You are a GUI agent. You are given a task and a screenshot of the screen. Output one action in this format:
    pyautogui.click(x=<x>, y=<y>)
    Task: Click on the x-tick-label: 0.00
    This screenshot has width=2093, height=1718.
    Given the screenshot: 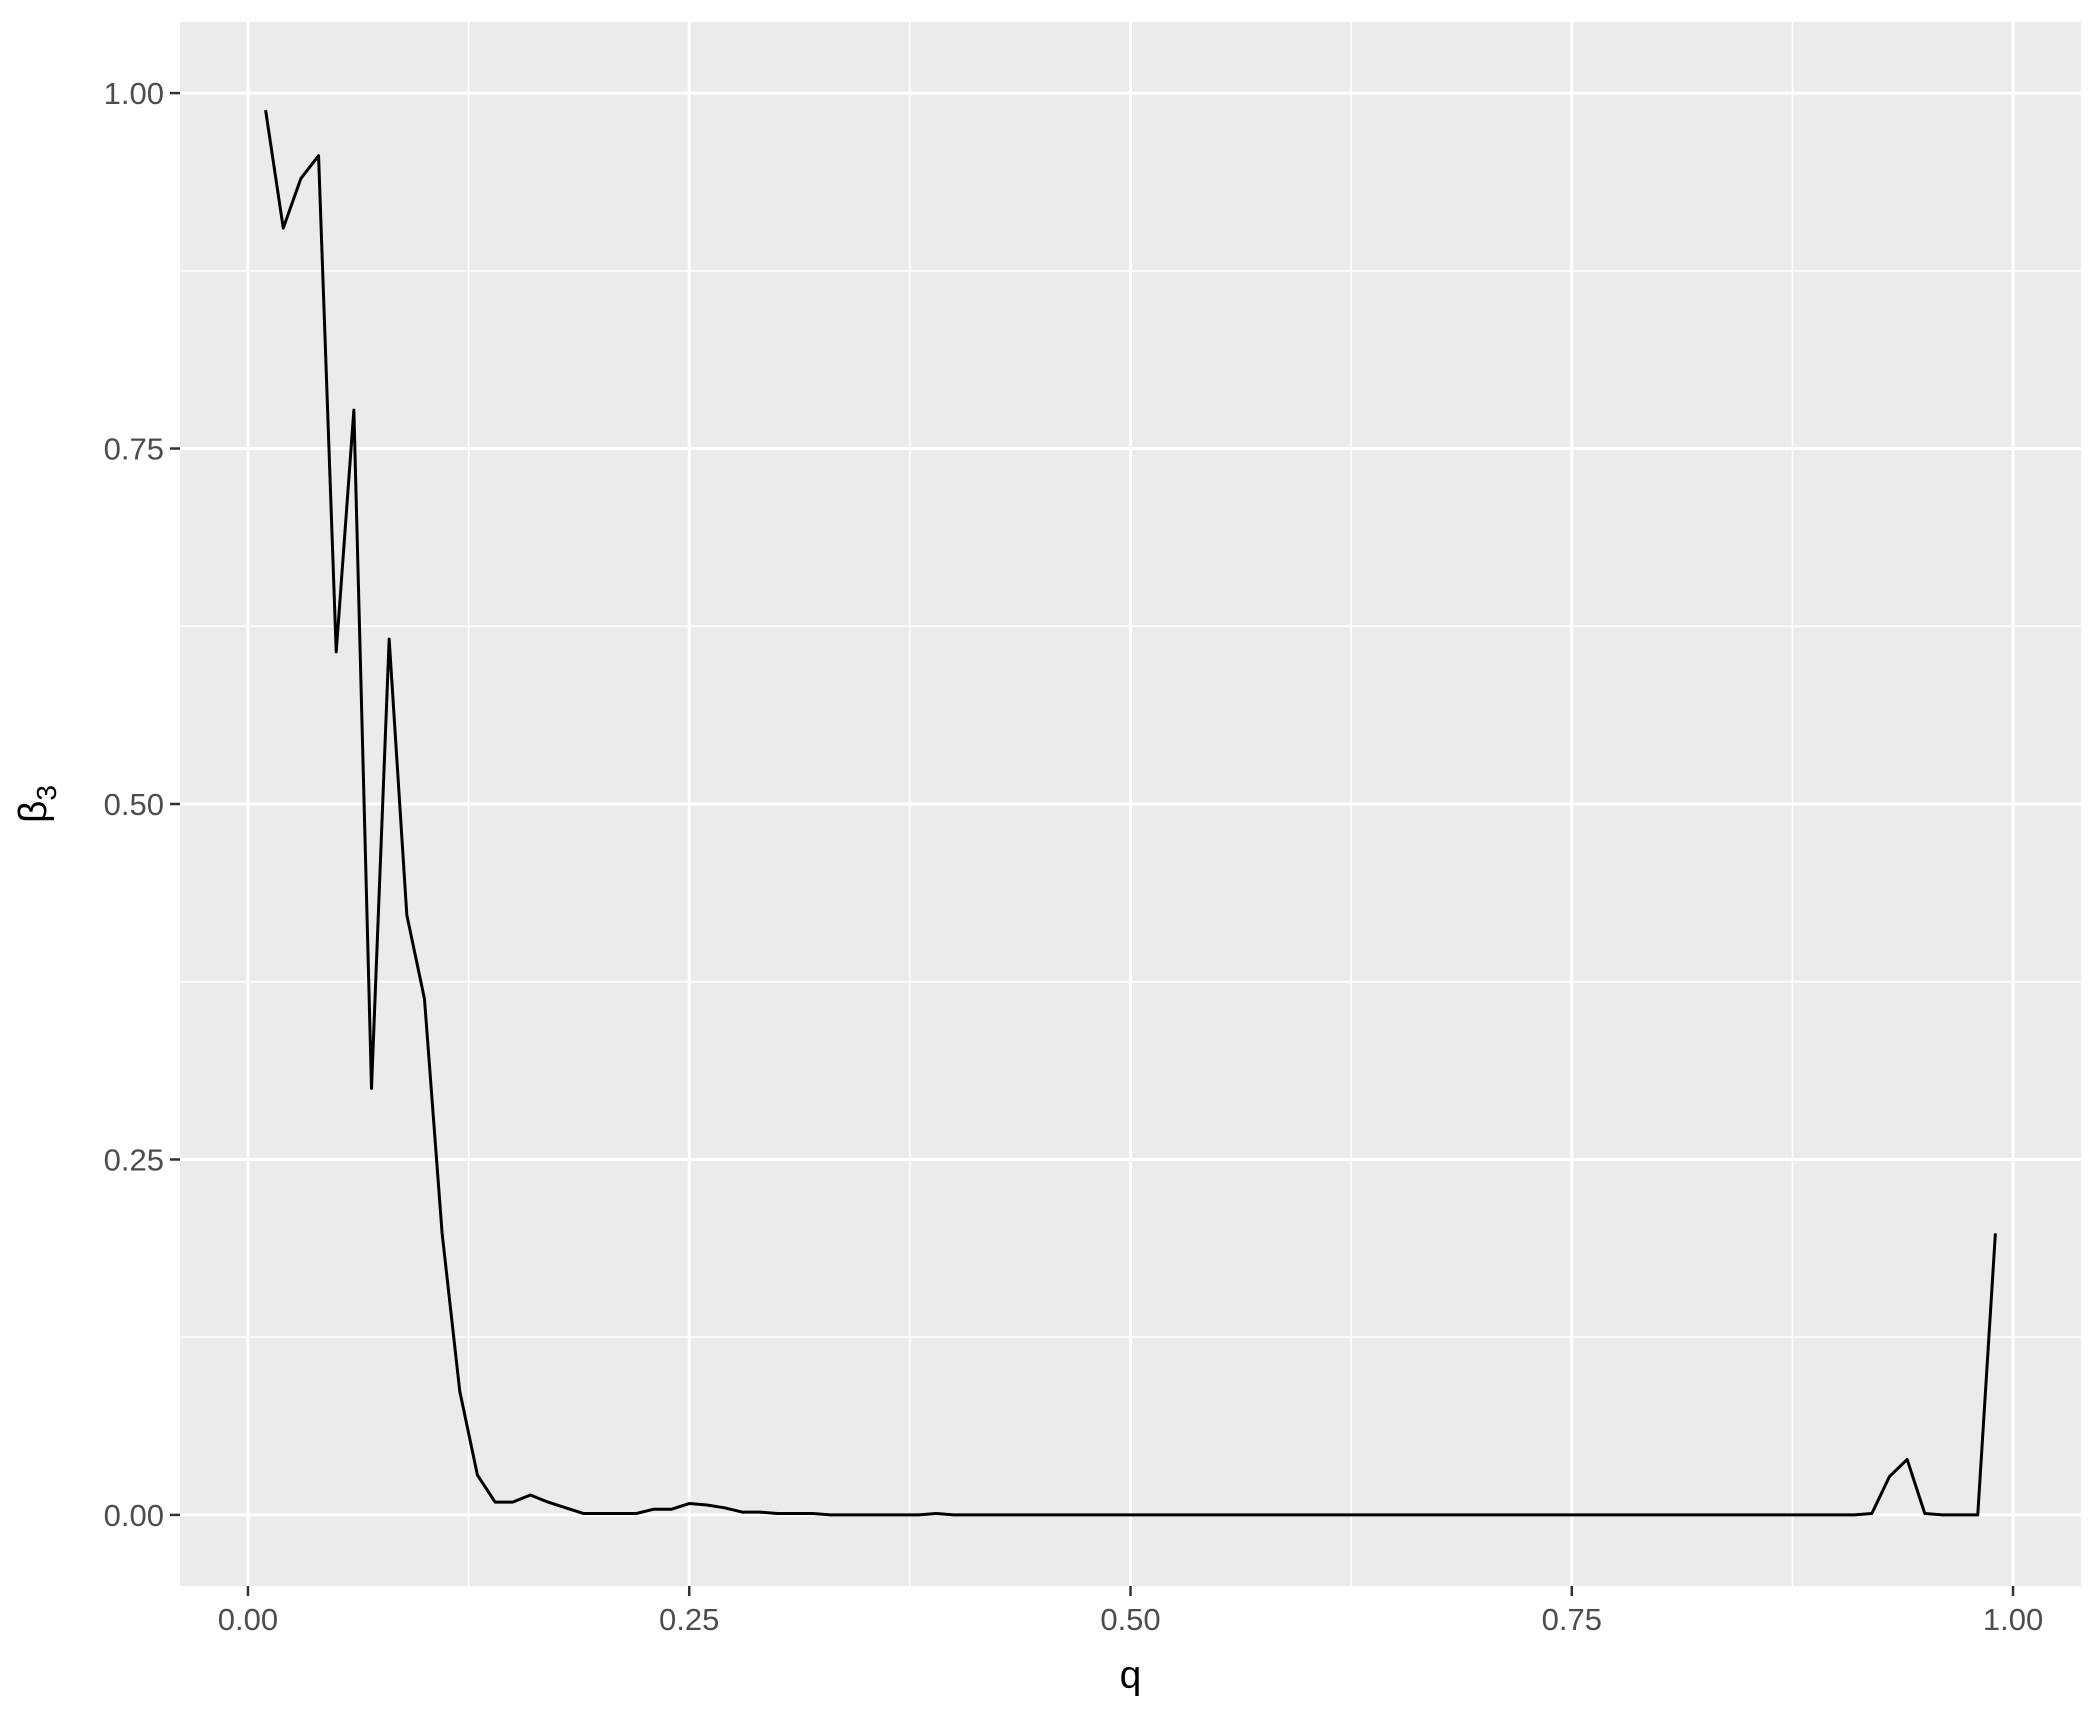 What is the action you would take?
    pyautogui.click(x=248, y=1619)
    